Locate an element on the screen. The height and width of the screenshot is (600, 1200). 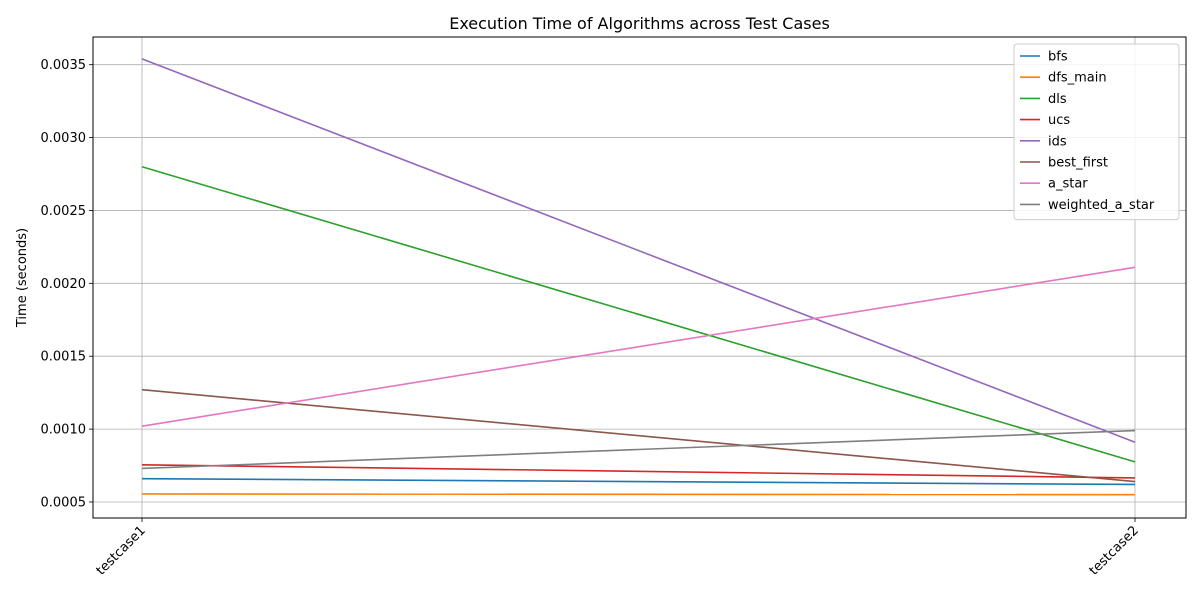
series-line-weighted-a-star is located at coordinates (638, 449).